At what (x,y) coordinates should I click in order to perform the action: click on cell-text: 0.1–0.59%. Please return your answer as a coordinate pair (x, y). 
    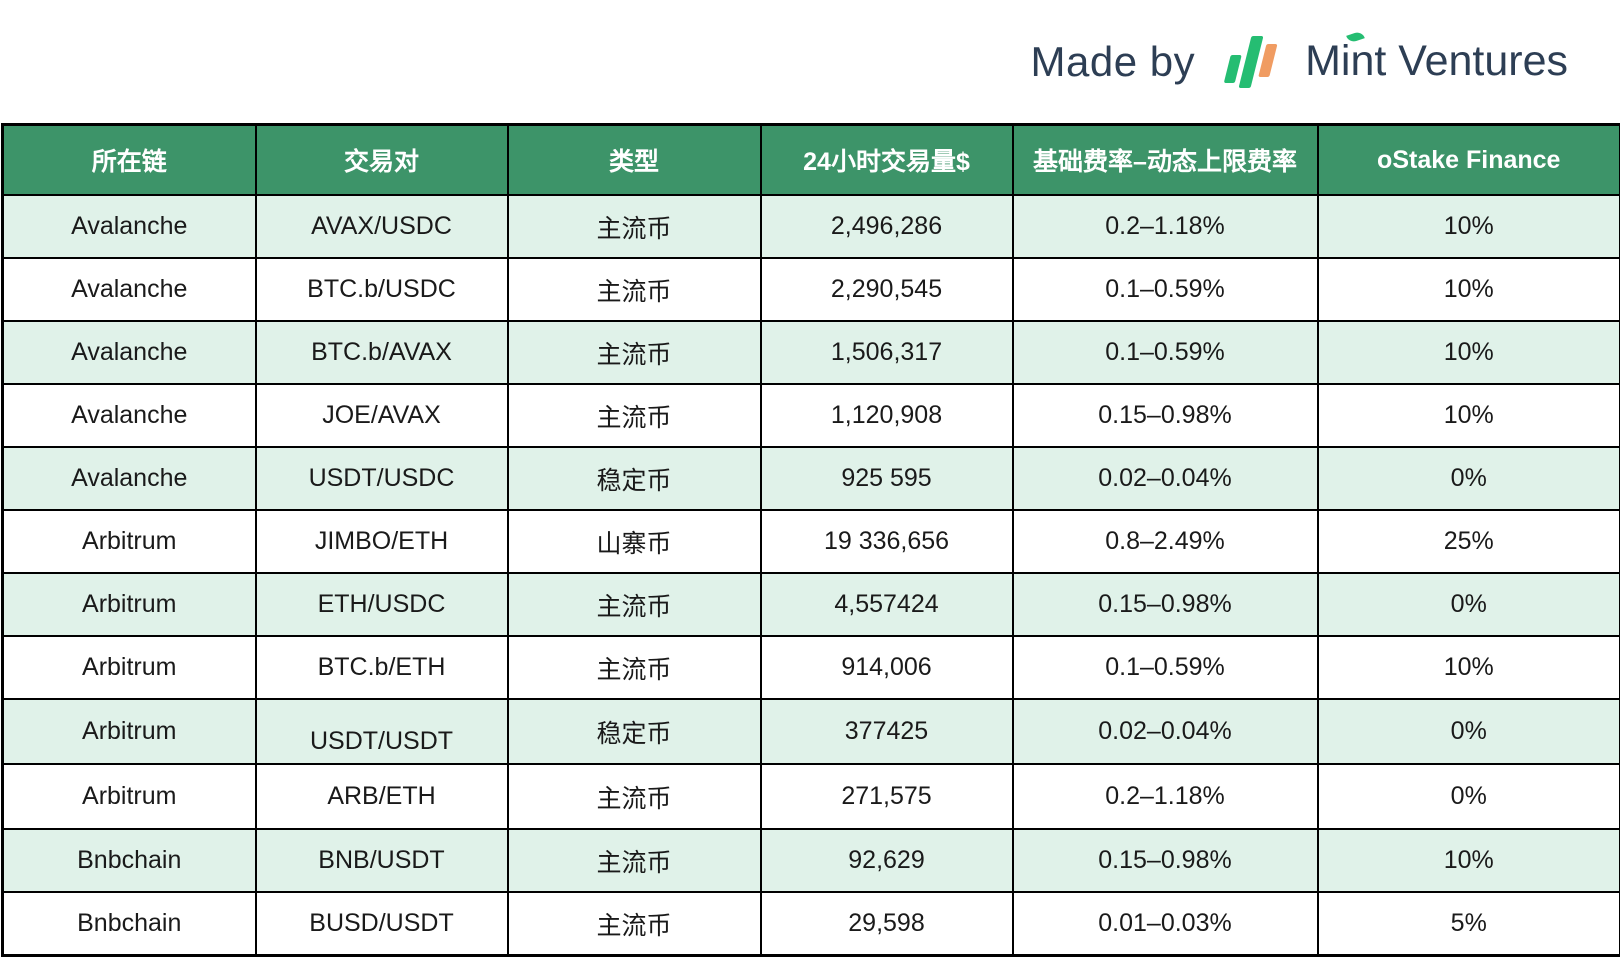
    Looking at the image, I should click on (1165, 352).